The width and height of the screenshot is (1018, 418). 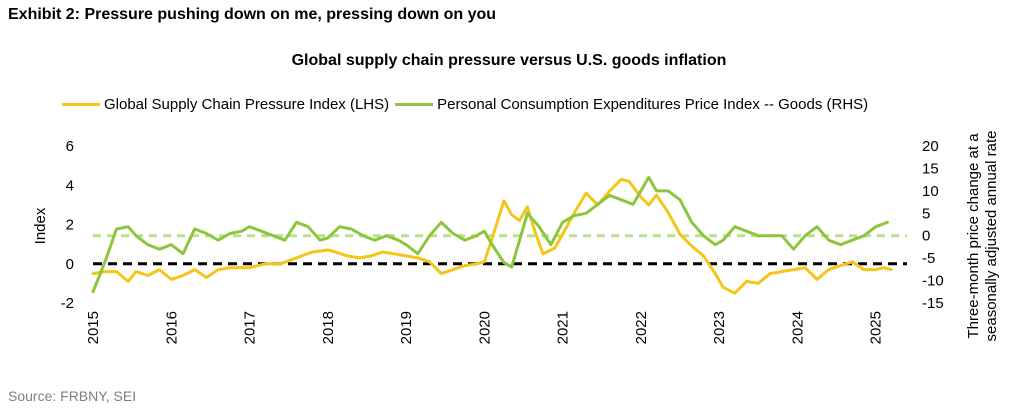 What do you see at coordinates (926, 213) in the screenshot?
I see `y2-tick-label: 5` at bounding box center [926, 213].